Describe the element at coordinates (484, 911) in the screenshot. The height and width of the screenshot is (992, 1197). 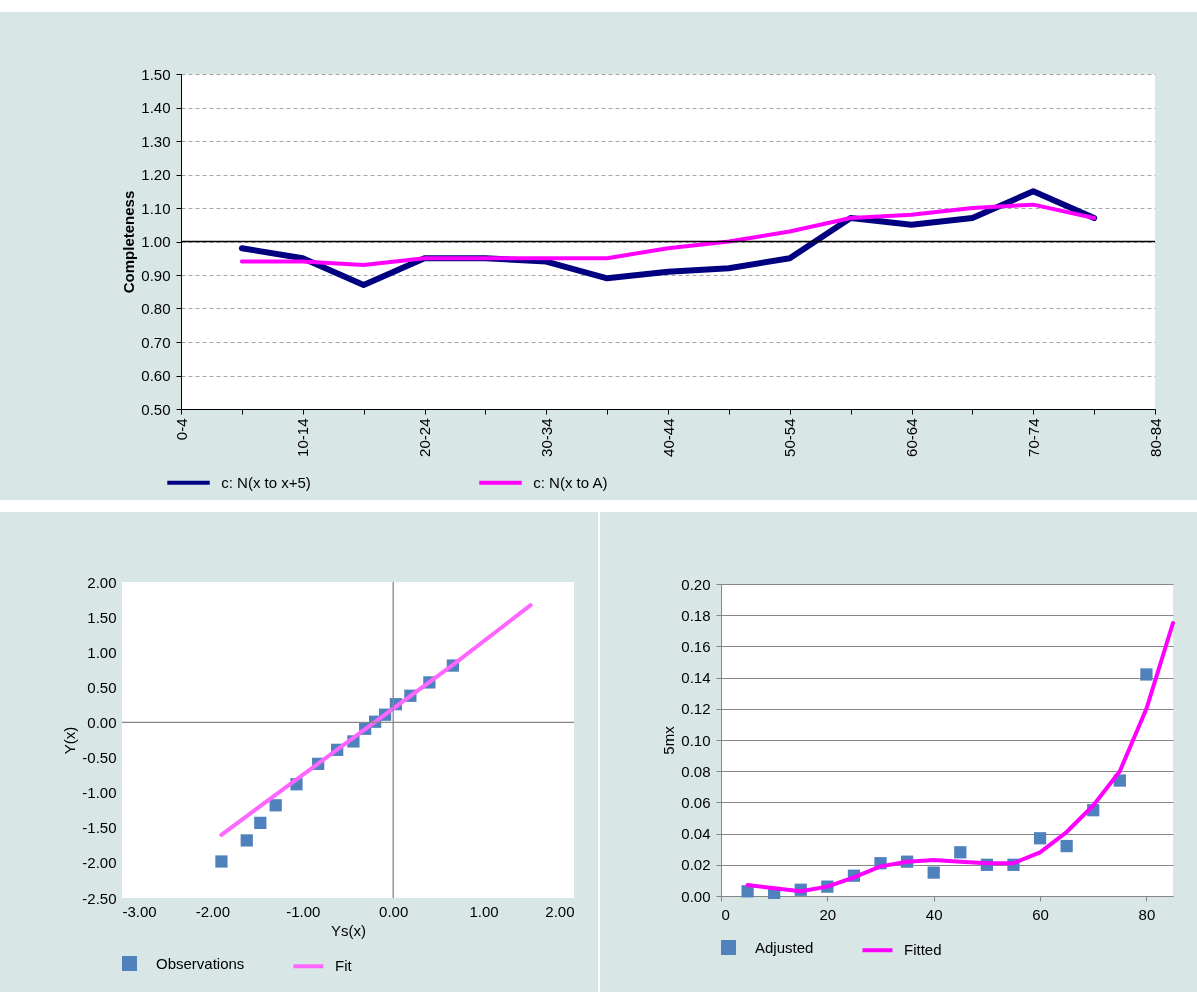
I see `x-tick-label: 1.00` at that location.